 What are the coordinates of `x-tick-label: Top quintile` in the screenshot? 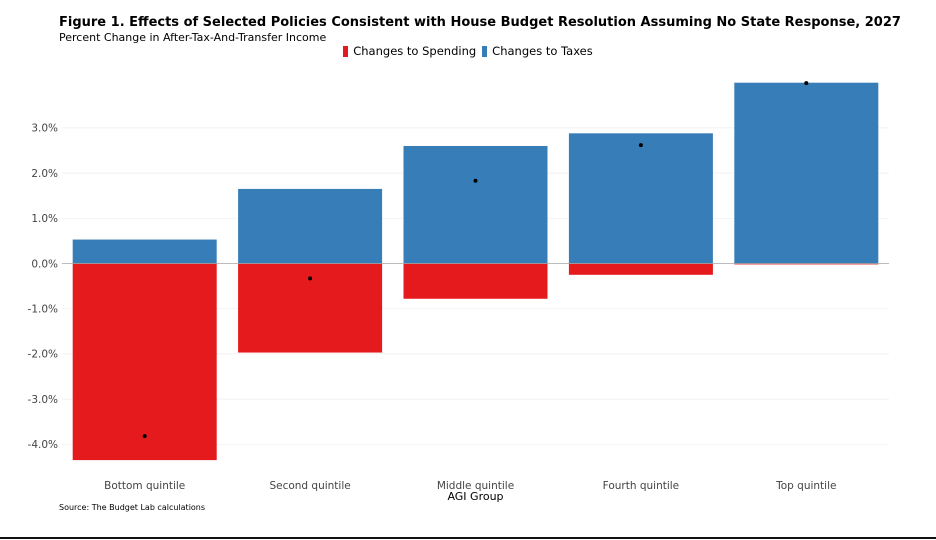 It's located at (805, 486).